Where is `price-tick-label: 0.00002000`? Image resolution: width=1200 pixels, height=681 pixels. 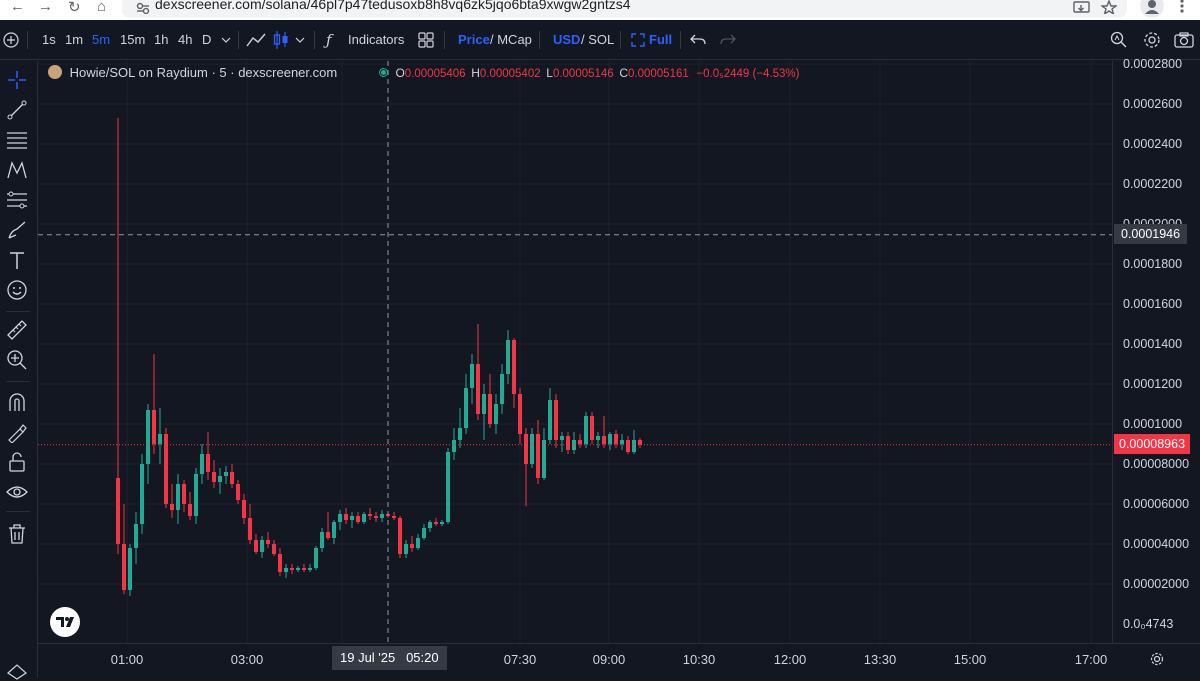
price-tick-label: 0.00002000 is located at coordinates (1156, 584).